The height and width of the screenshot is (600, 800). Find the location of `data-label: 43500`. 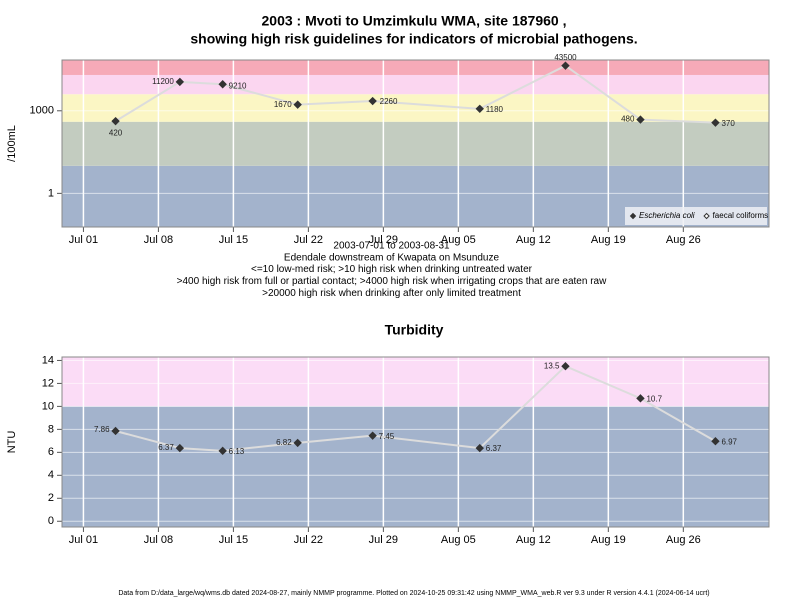

data-label: 43500 is located at coordinates (565, 57).